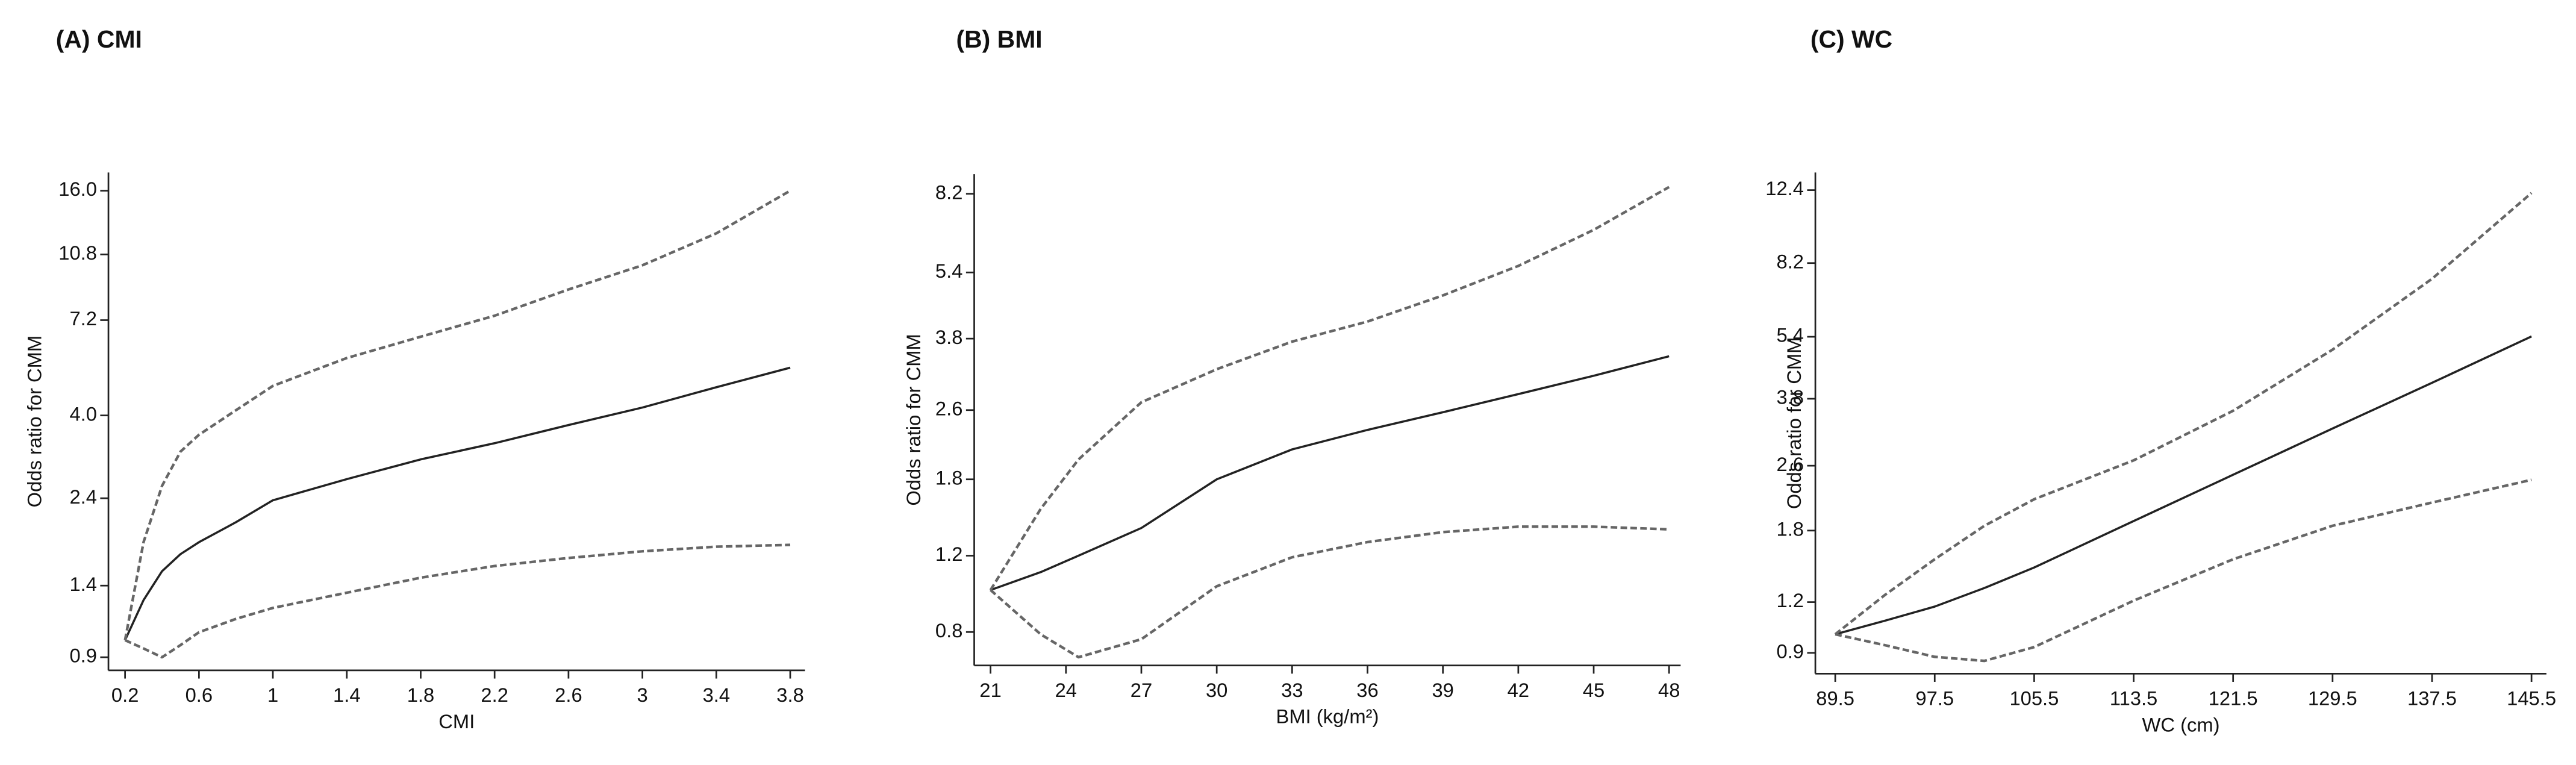 The image size is (2576, 765). What do you see at coordinates (346, 695) in the screenshot?
I see `x-tick-label: 1.4` at bounding box center [346, 695].